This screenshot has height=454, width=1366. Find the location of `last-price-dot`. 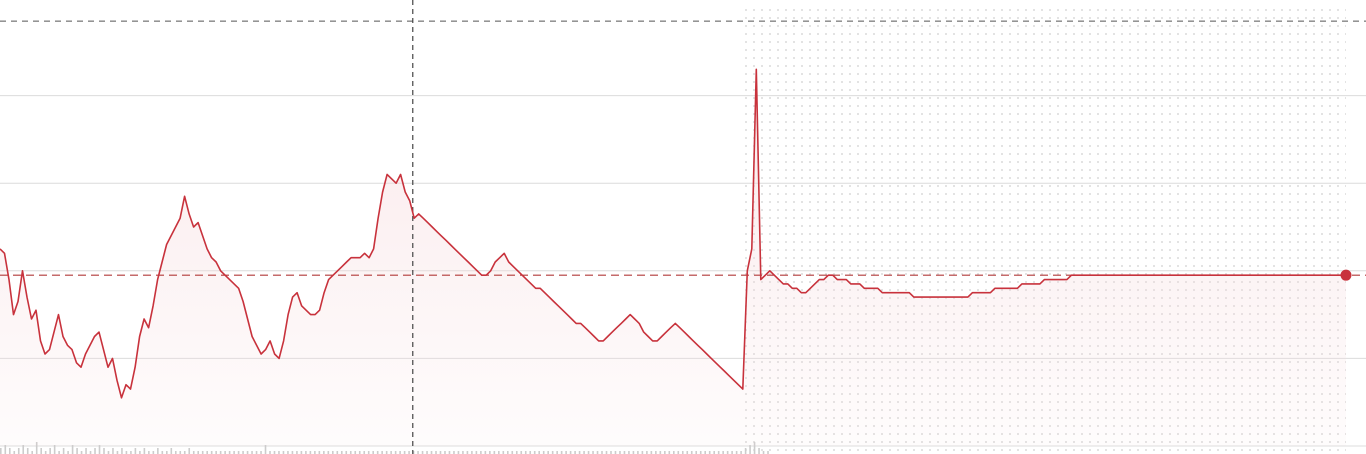

last-price-dot is located at coordinates (1346, 275).